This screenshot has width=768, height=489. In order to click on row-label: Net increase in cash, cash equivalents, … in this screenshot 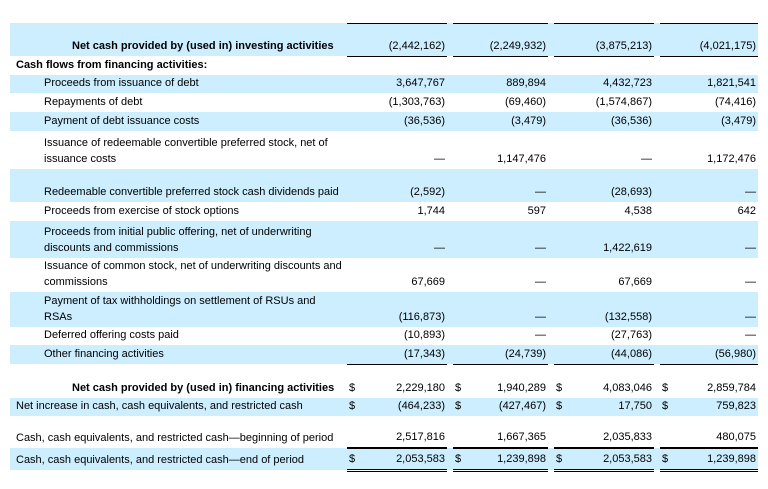, I will do `click(178, 407)`.